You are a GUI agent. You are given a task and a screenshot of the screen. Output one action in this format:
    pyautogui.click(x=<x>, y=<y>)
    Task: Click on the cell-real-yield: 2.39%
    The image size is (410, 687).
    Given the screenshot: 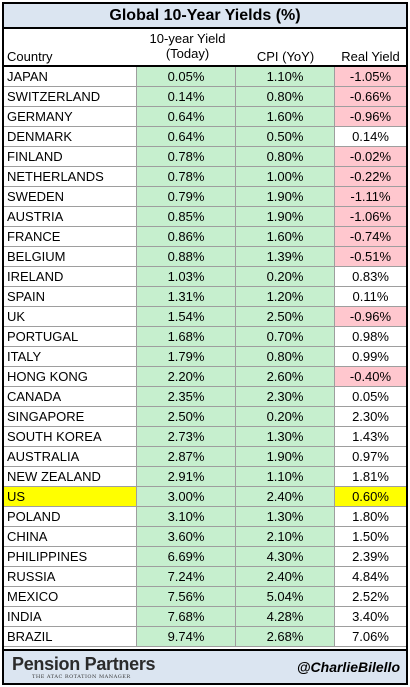 What is the action you would take?
    pyautogui.click(x=370, y=556)
    